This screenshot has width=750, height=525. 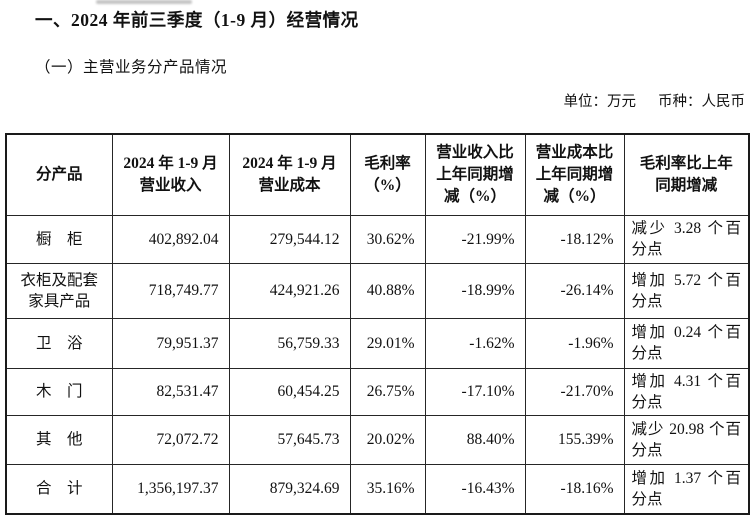 What do you see at coordinates (289, 439) in the screenshot?
I see `cell-cost: 57,645.73` at bounding box center [289, 439].